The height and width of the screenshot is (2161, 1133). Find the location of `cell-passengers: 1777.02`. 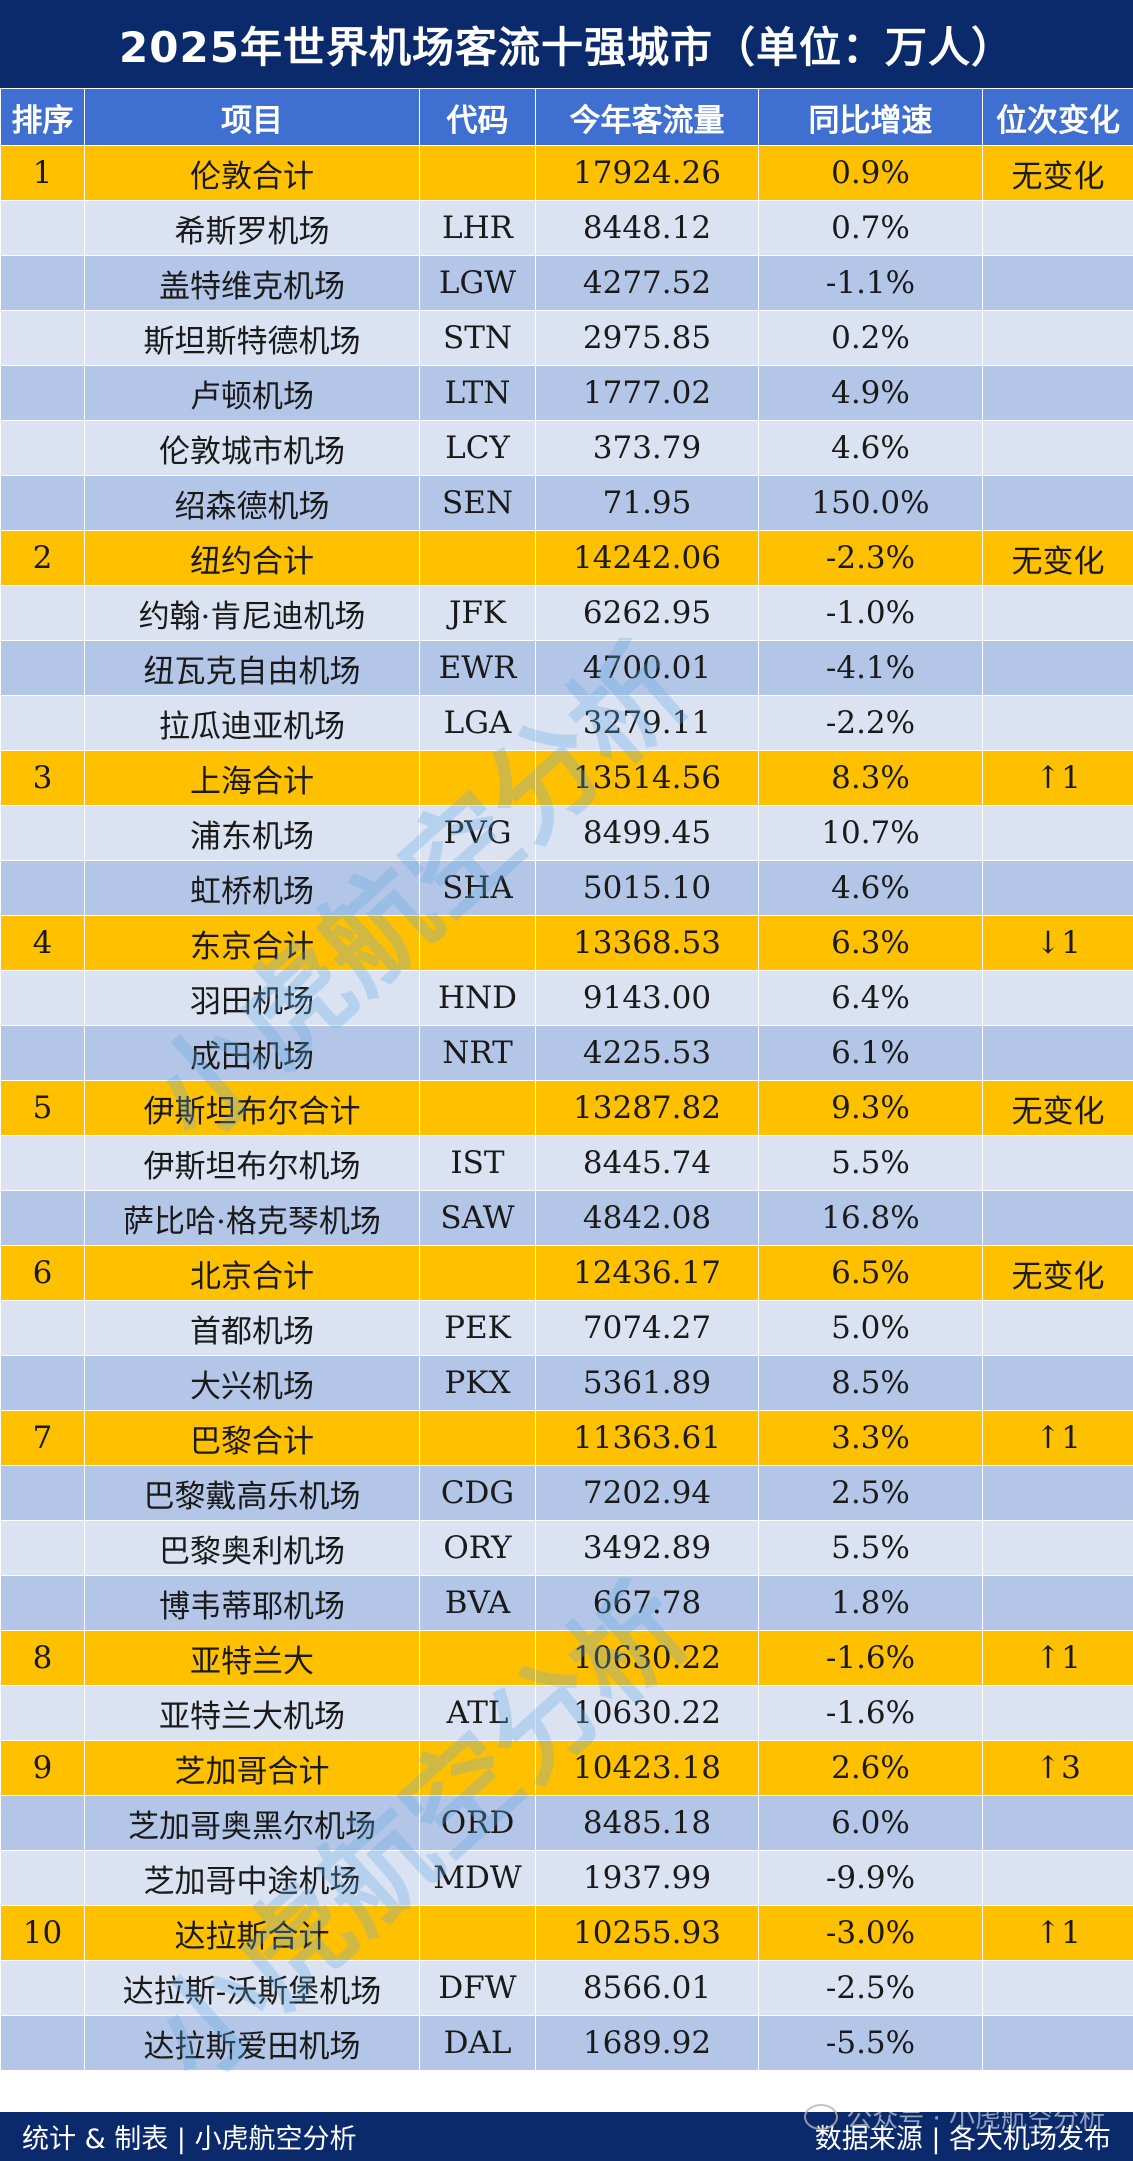

cell-passengers: 1777.02 is located at coordinates (647, 393).